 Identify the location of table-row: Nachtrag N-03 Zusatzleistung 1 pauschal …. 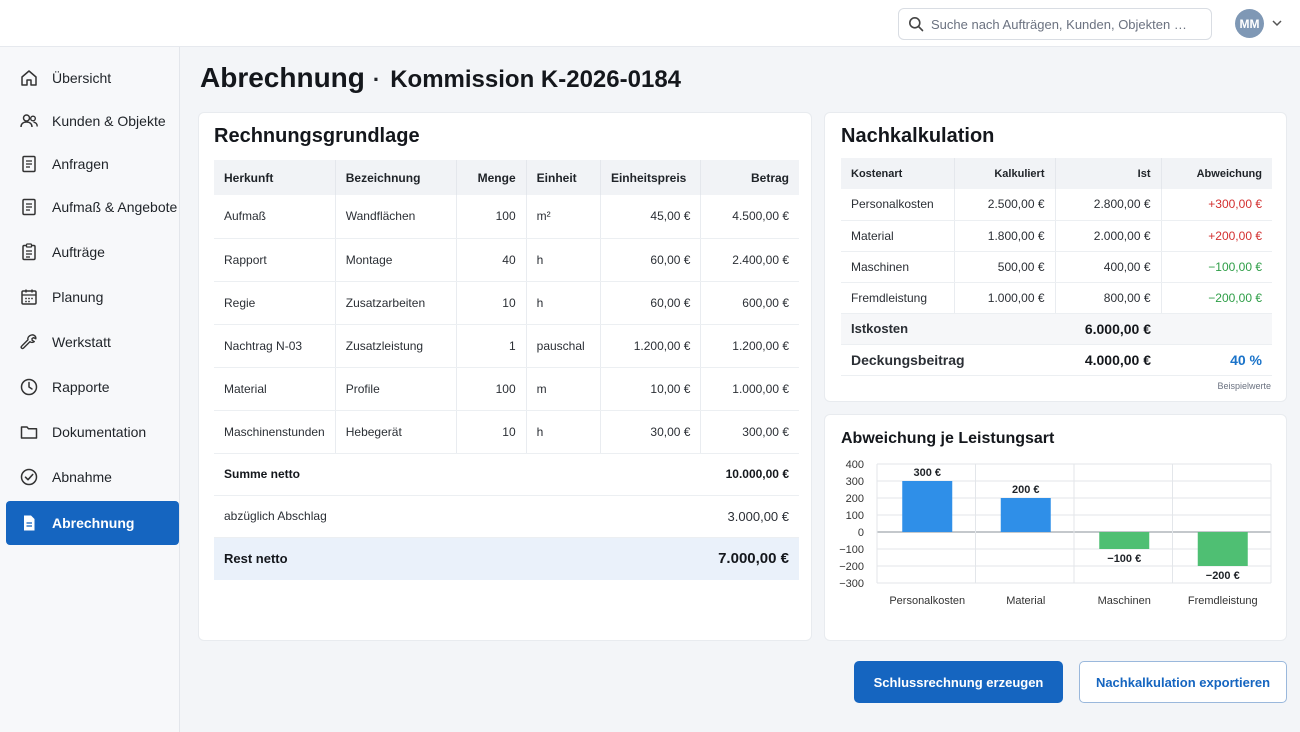
(506, 346).